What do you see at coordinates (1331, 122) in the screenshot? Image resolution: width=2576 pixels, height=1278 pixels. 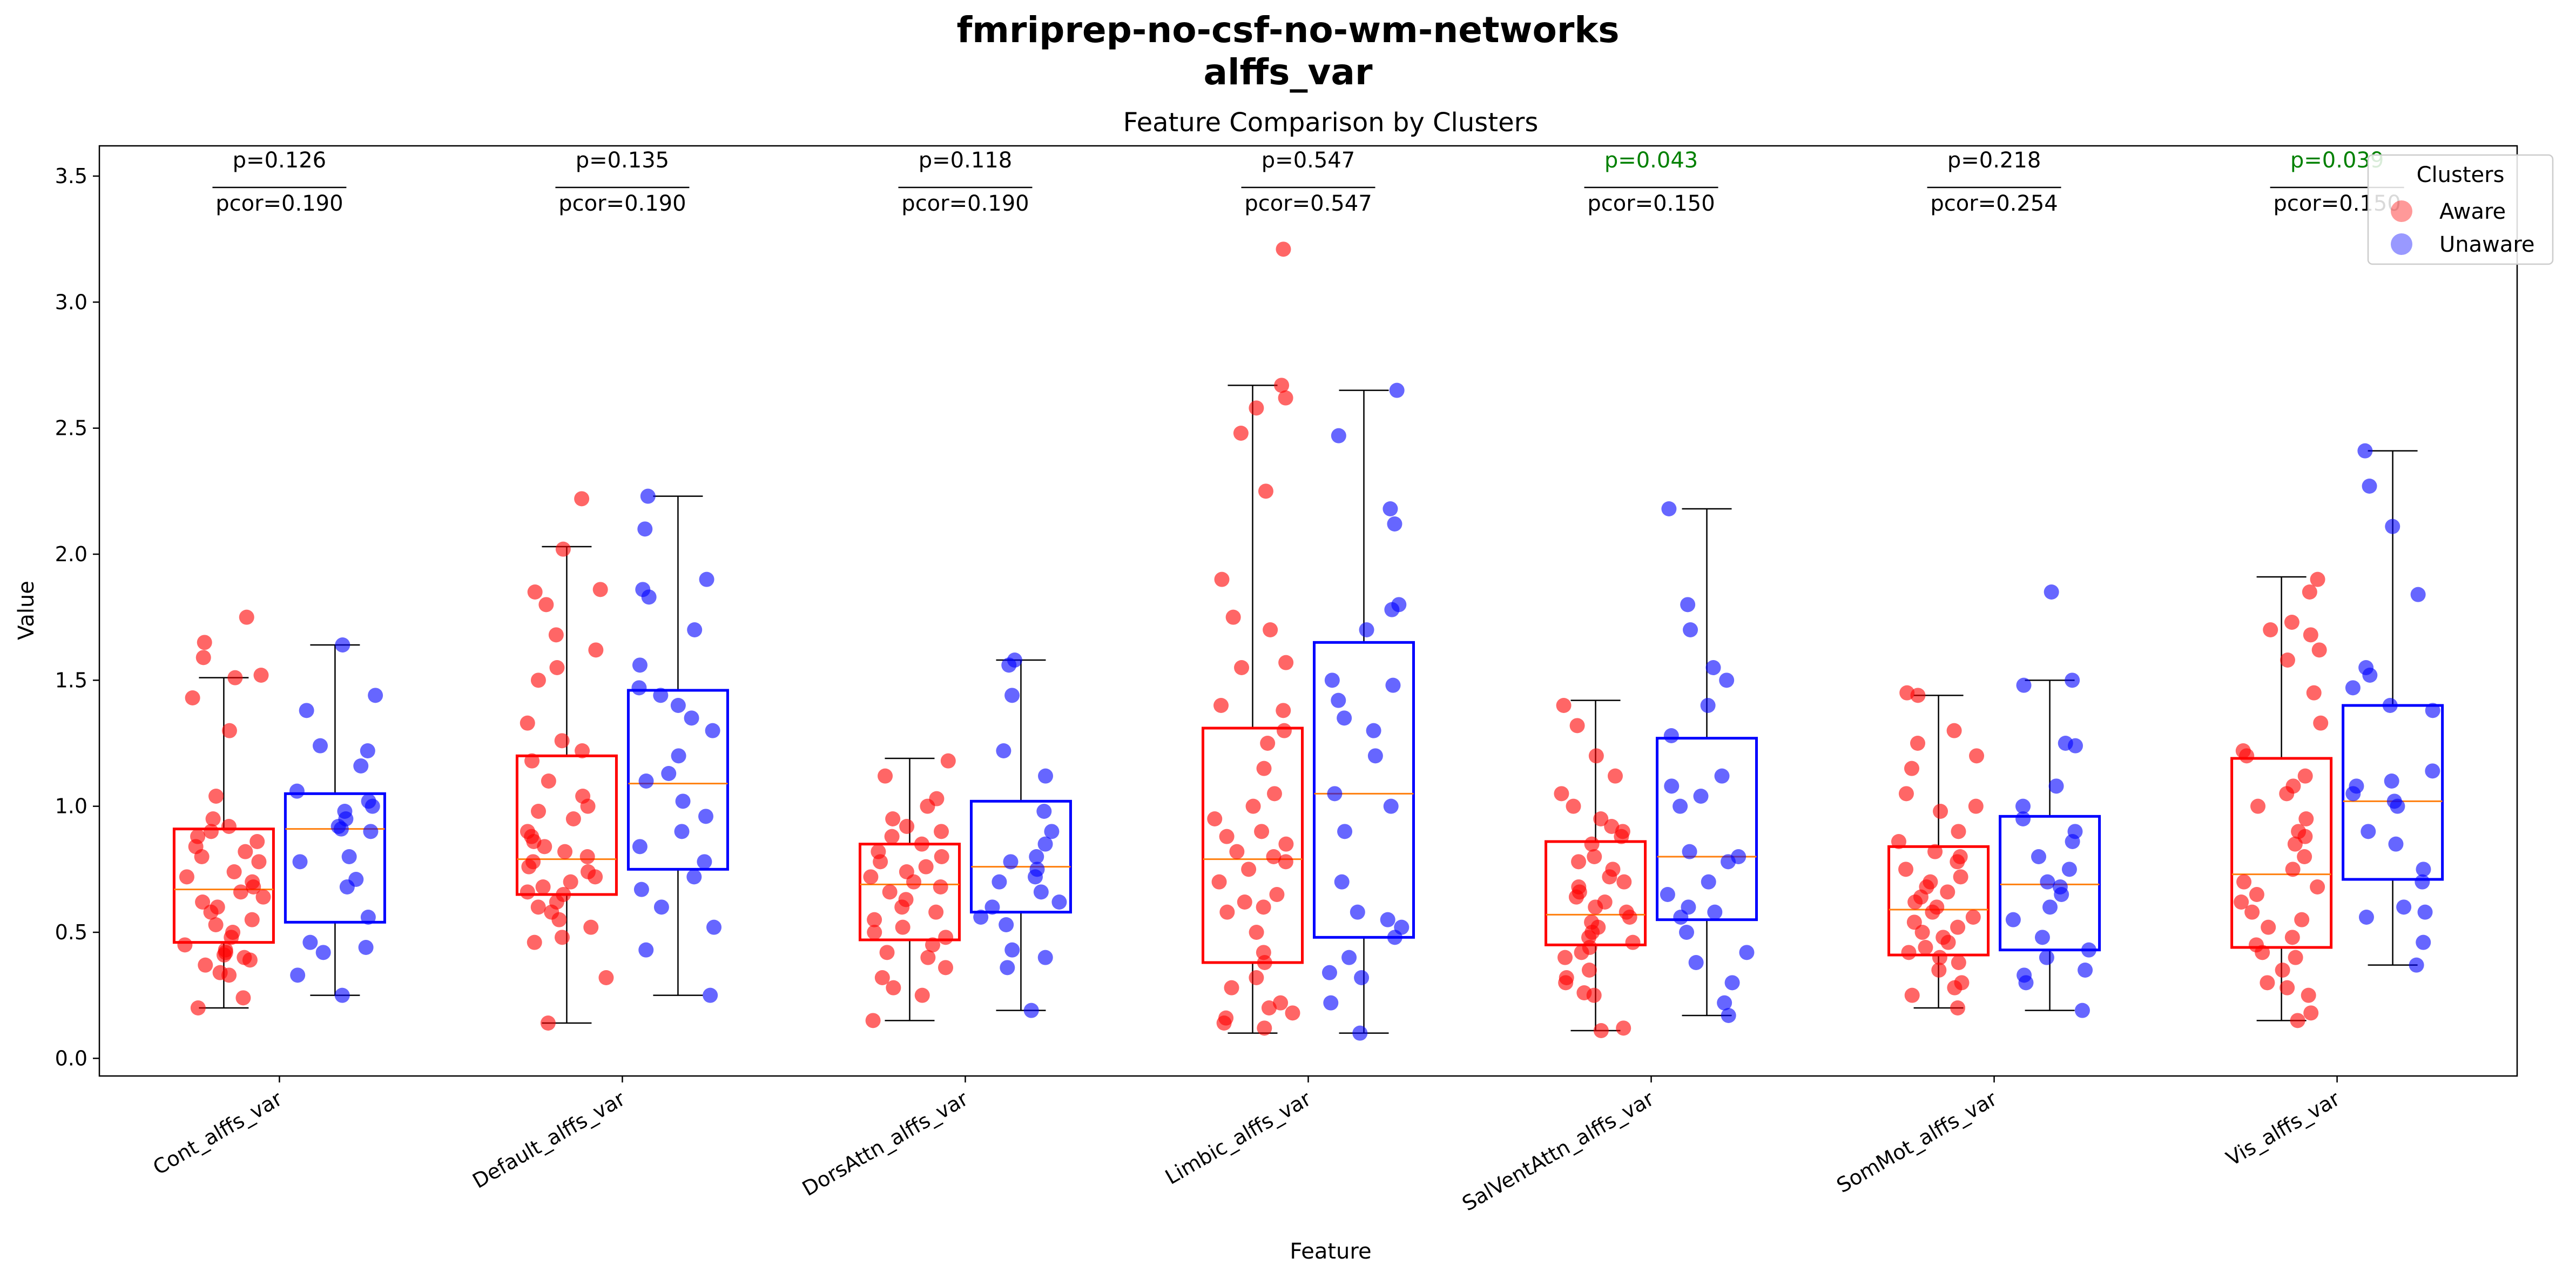 I see `plot-title: Feature Comparison by Clusters` at bounding box center [1331, 122].